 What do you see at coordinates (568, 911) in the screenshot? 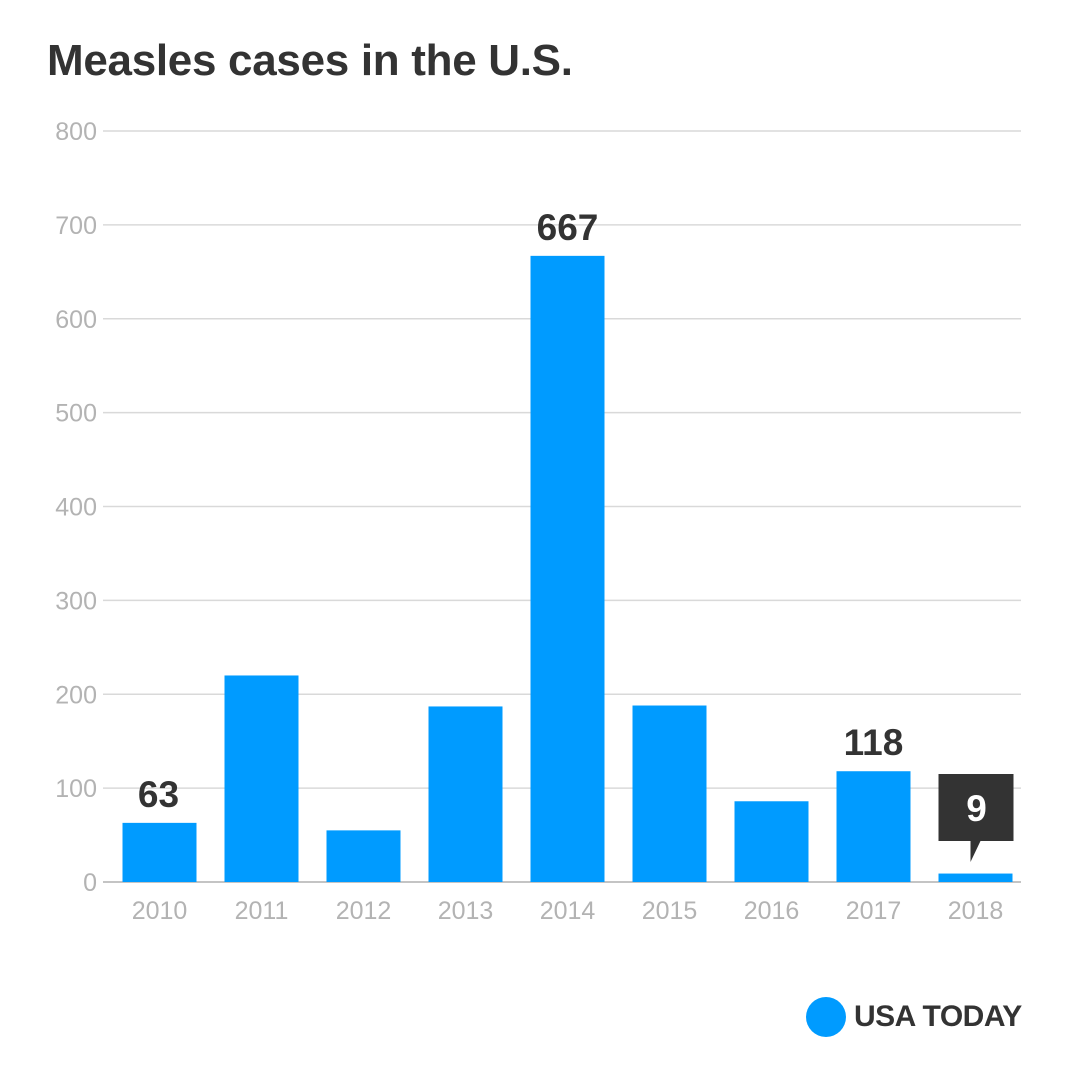
I see `x-tick-label: 2014` at bounding box center [568, 911].